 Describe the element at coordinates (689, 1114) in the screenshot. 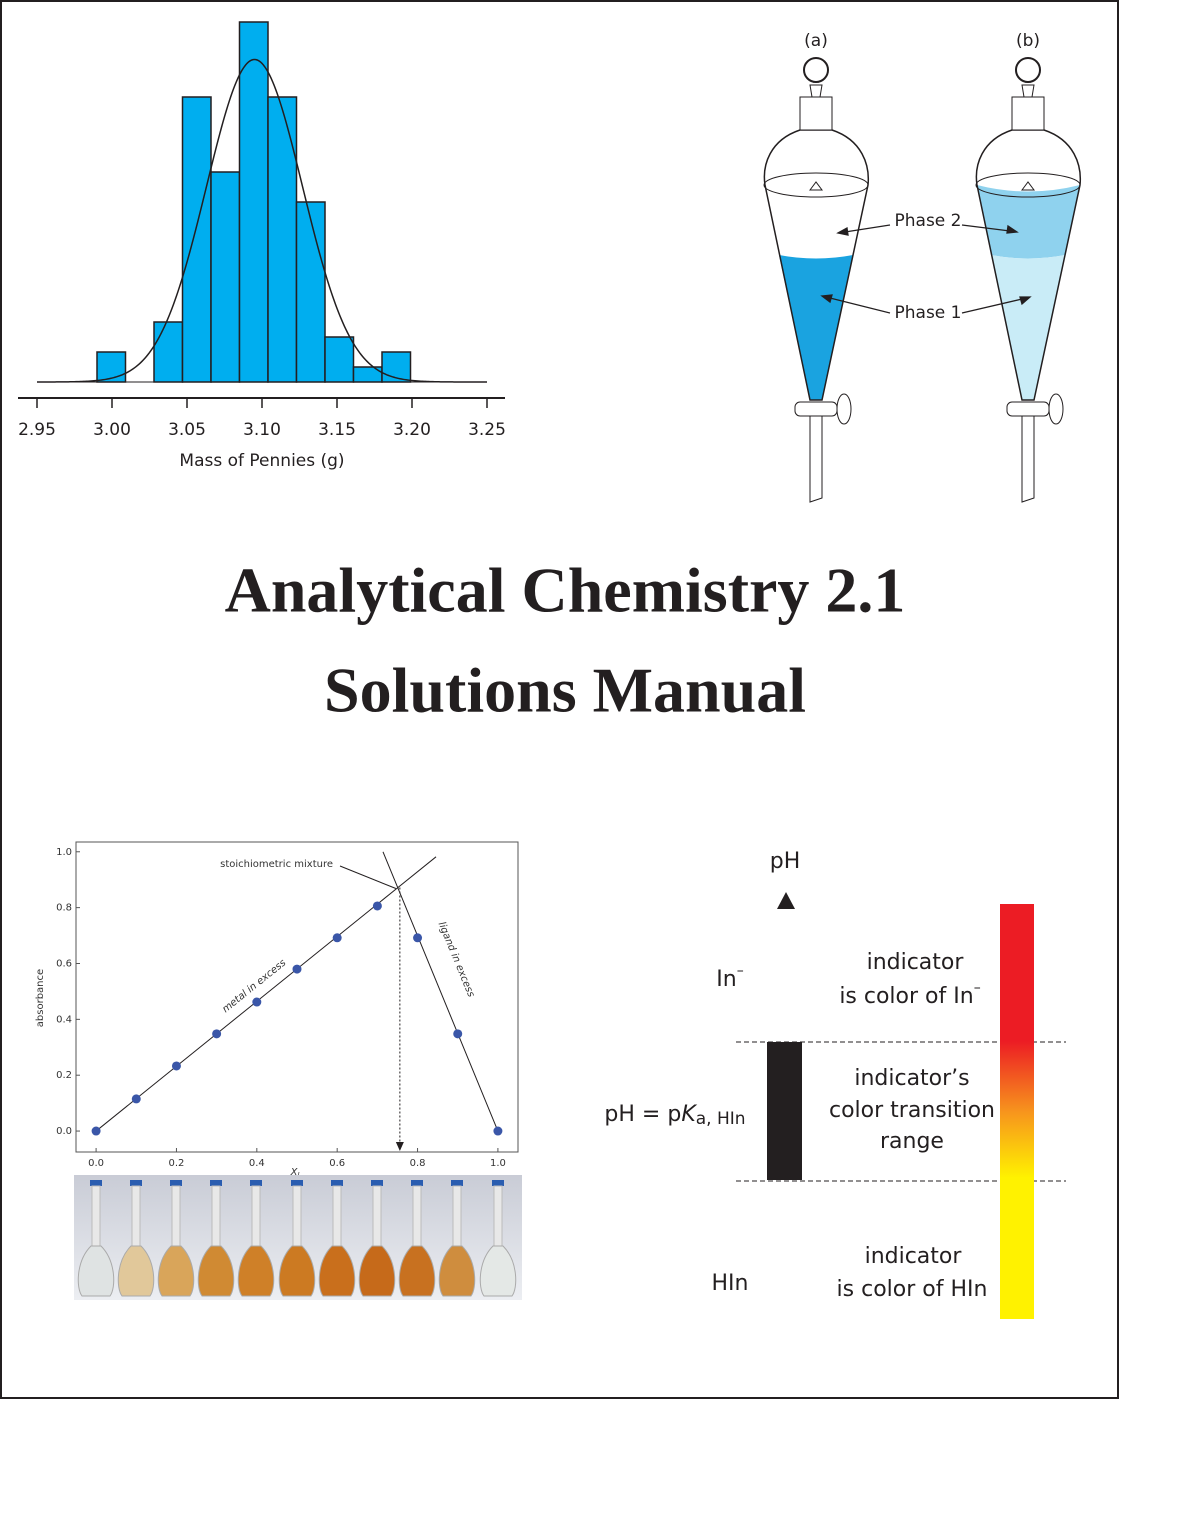

I see `pka-italic: K` at that location.